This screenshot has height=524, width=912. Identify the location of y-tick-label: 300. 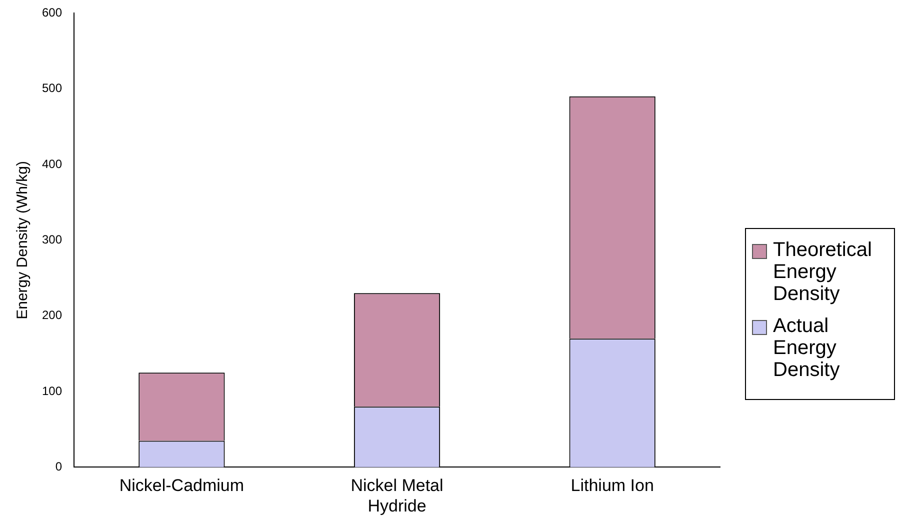
(52, 239).